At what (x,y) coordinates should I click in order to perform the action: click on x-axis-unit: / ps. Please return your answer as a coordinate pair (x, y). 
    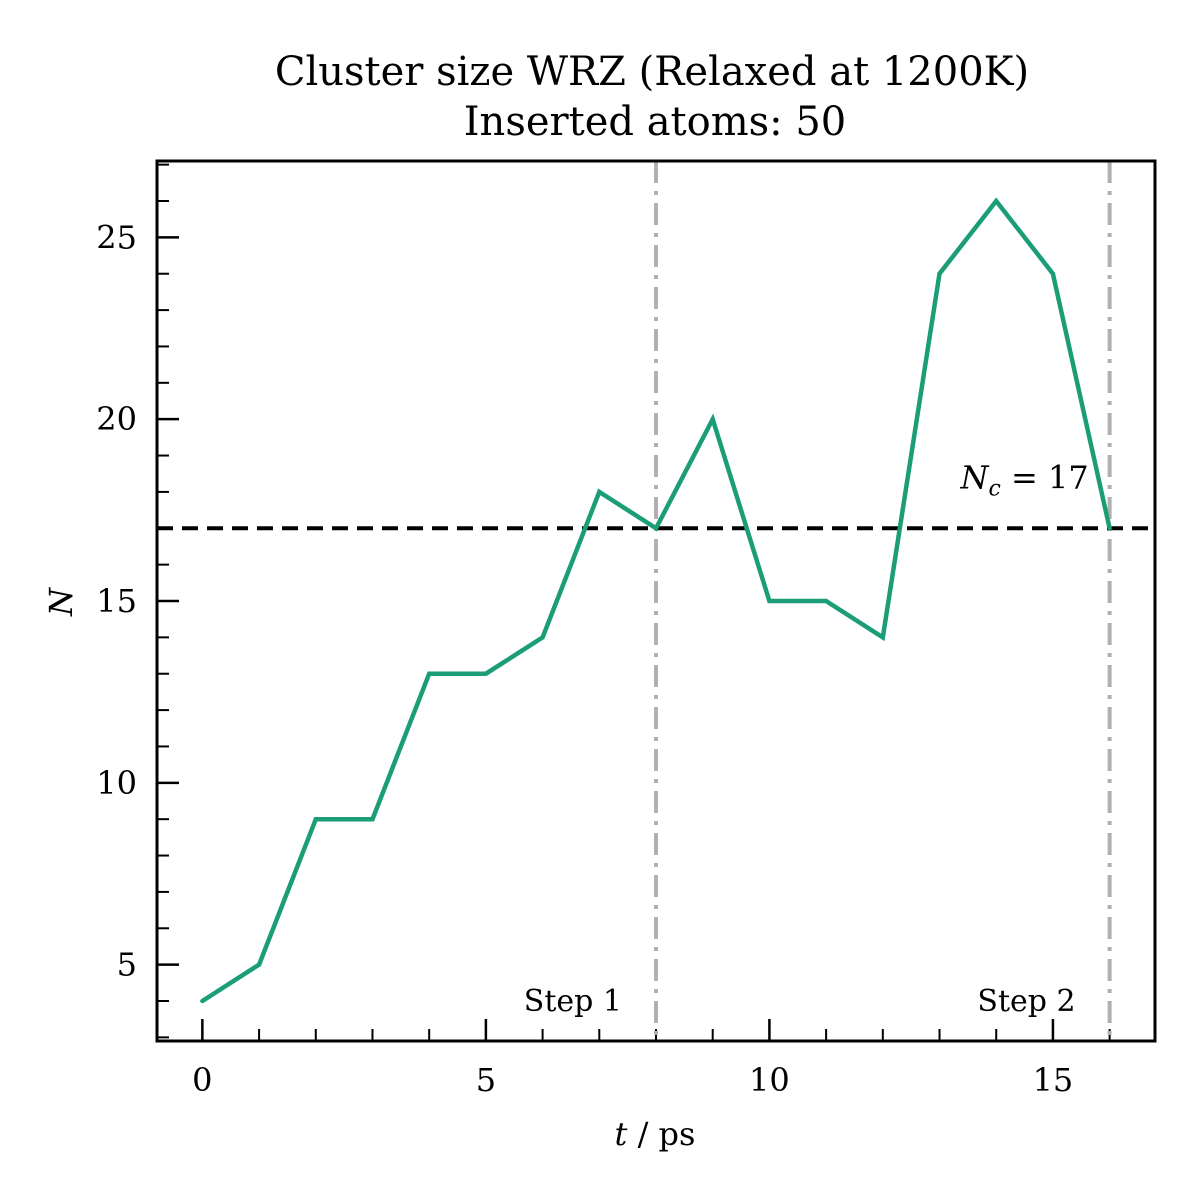
    Looking at the image, I should click on (661, 1134).